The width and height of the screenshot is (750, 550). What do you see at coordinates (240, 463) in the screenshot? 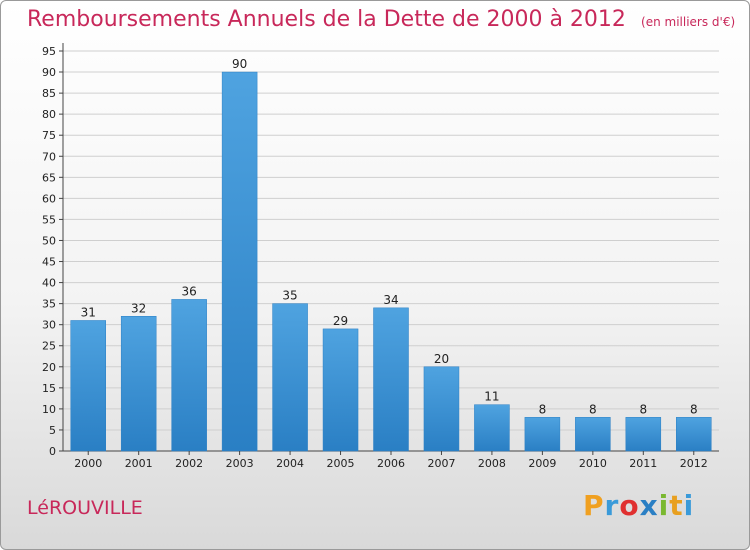
I see `x-tick-label: 2003` at bounding box center [240, 463].